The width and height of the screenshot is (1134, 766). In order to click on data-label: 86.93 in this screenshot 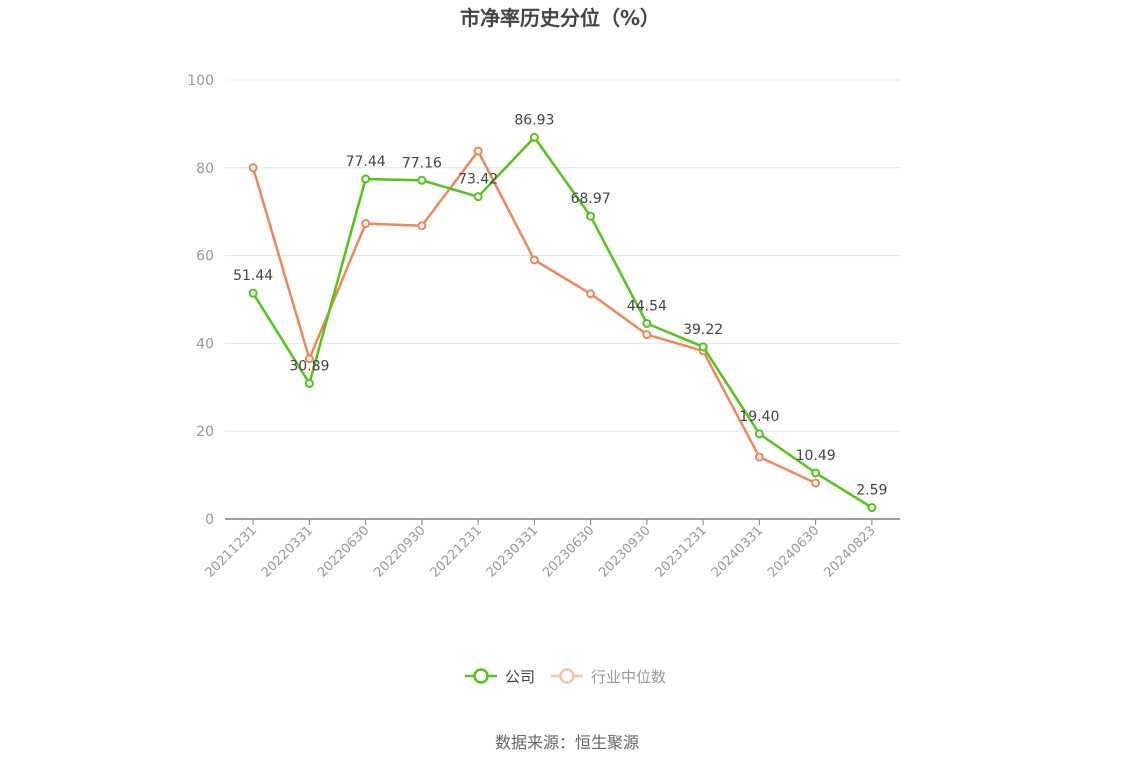, I will do `click(534, 120)`.